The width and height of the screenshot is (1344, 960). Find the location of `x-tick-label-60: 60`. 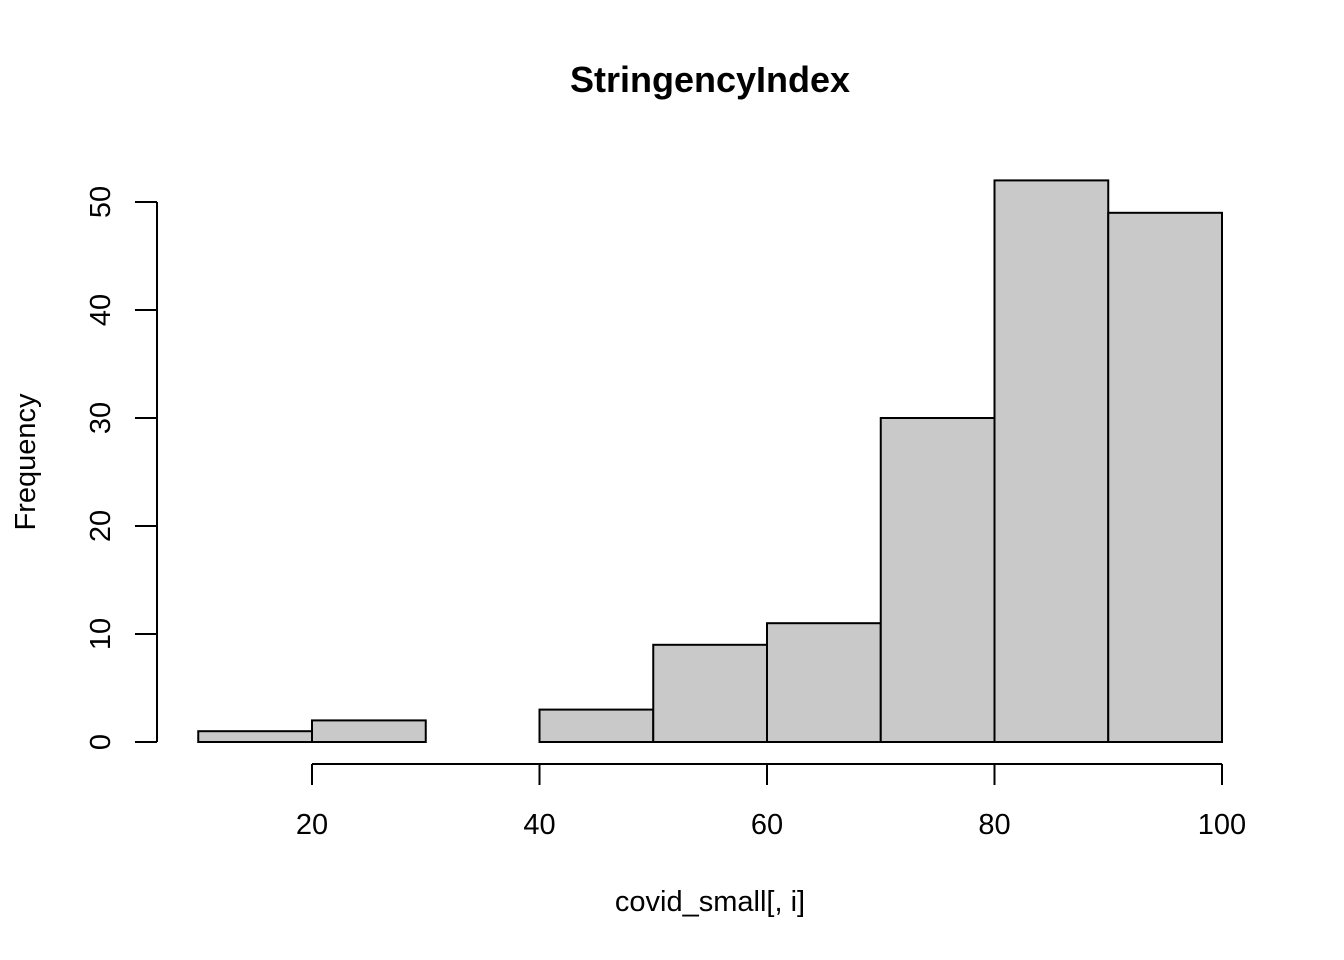

x-tick-label-60: 60 is located at coordinates (767, 825).